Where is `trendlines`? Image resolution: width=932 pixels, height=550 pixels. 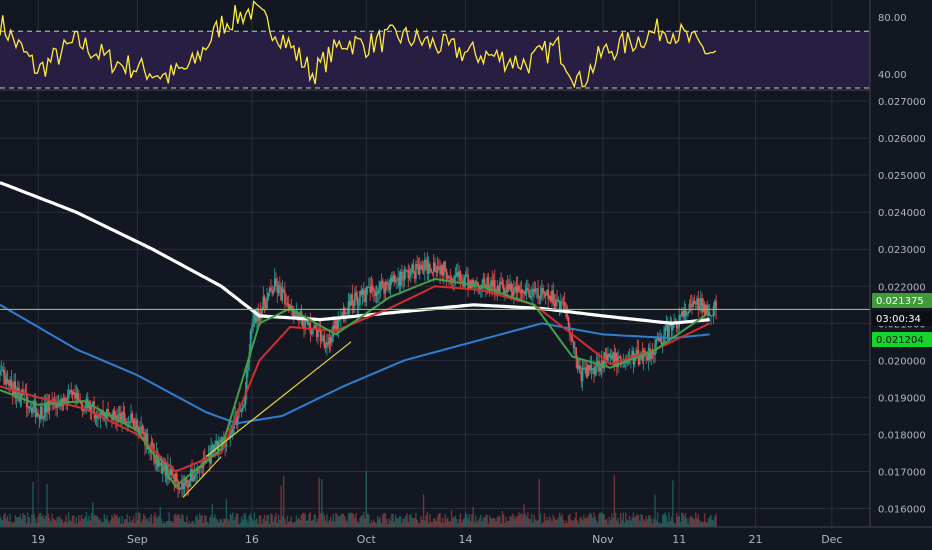 trendlines is located at coordinates (267, 419).